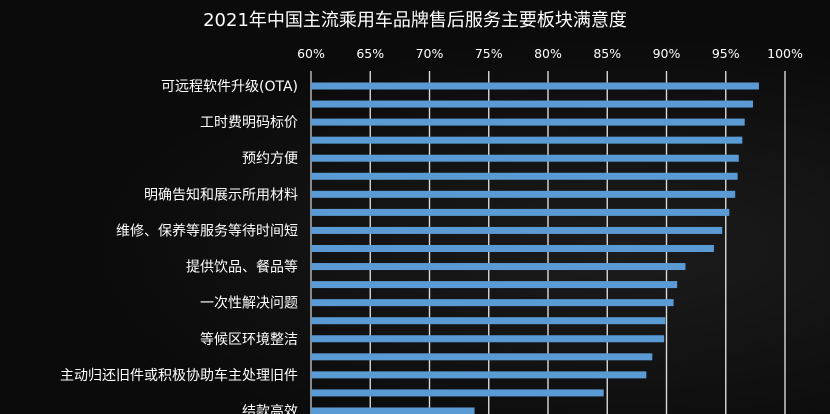  What do you see at coordinates (229, 87) in the screenshot?
I see `category-label: 可远程软件升级(OTA)` at bounding box center [229, 87].